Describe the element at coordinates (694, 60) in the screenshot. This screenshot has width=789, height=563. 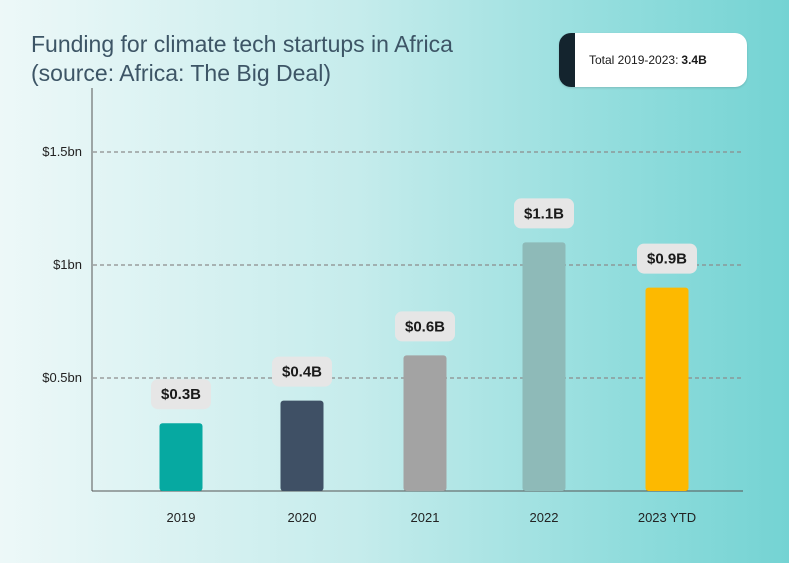
I see `total-value: 3.4B` at that location.